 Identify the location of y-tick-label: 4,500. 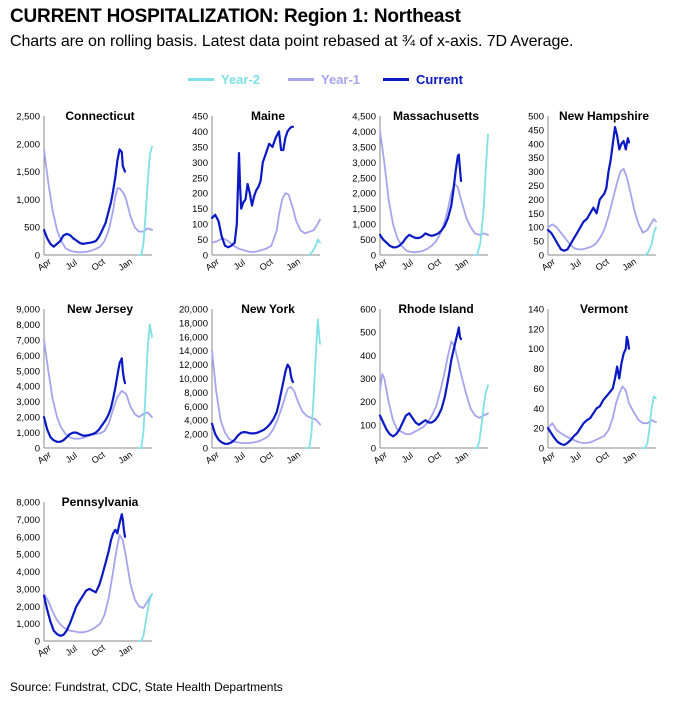
(364, 117).